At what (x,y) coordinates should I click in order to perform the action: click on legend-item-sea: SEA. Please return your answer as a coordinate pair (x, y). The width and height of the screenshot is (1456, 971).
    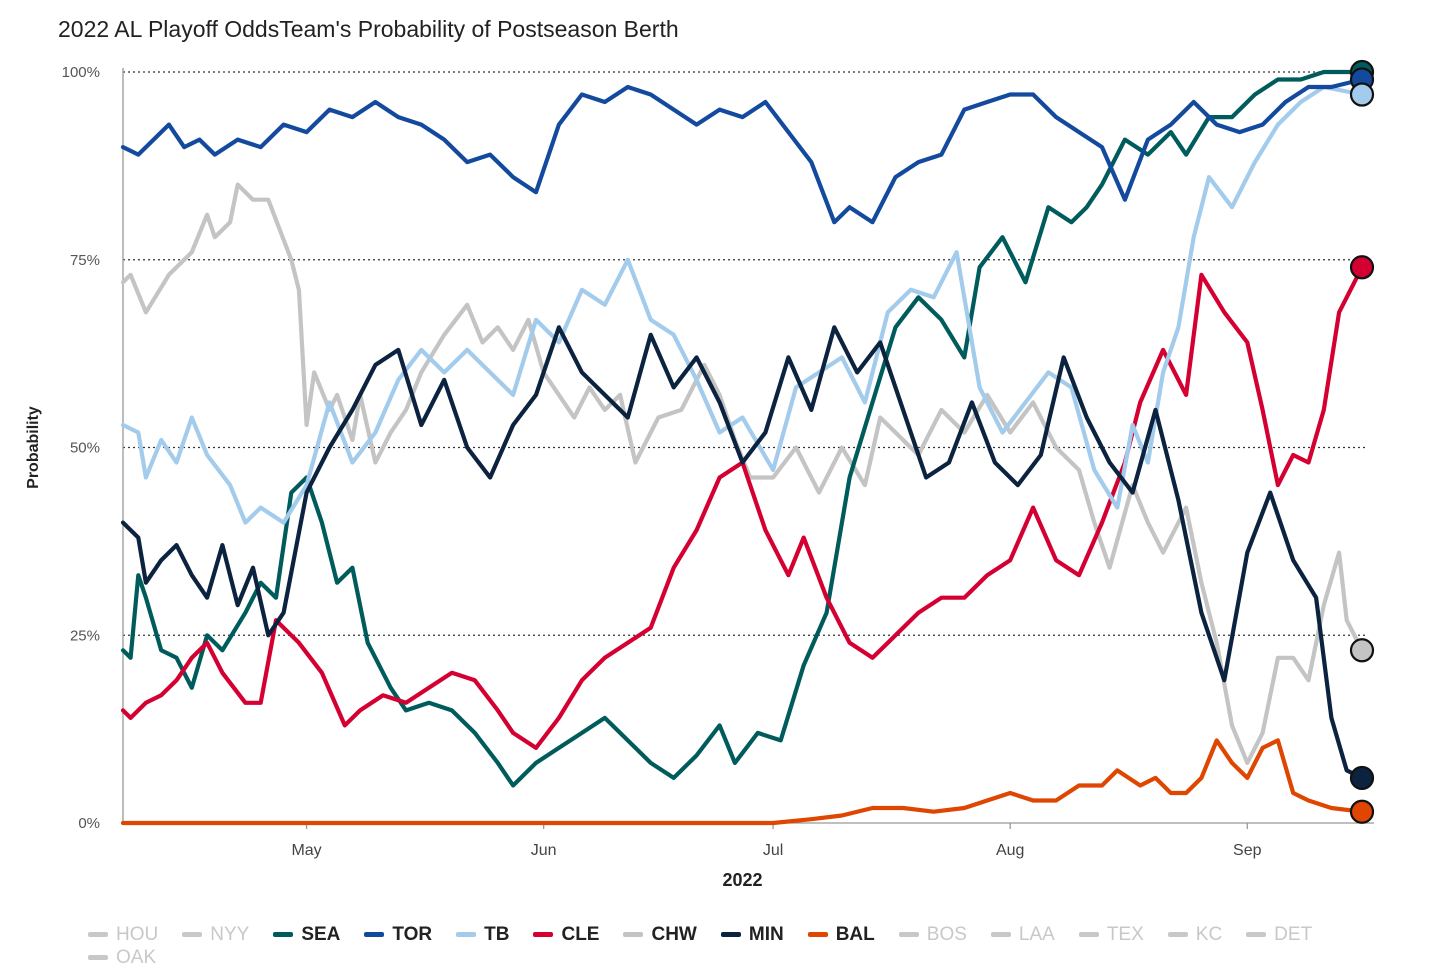
    Looking at the image, I should click on (306, 934).